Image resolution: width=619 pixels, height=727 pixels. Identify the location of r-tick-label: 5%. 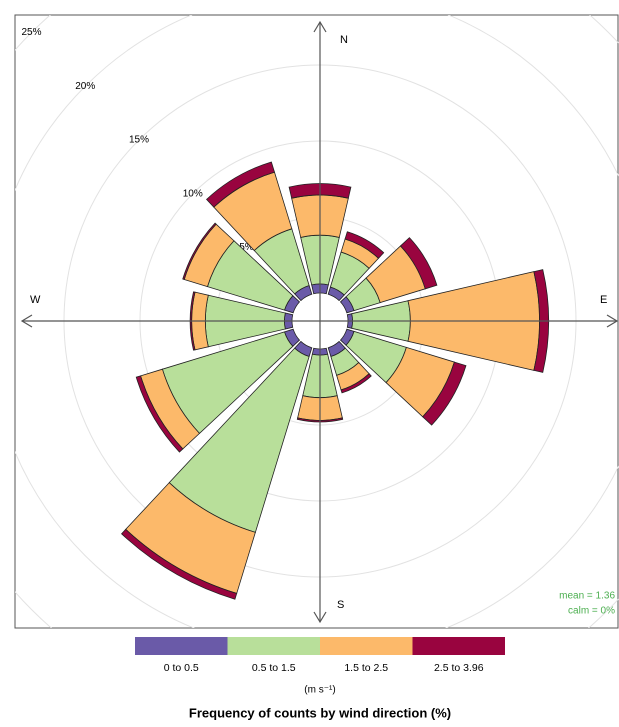
(246, 247).